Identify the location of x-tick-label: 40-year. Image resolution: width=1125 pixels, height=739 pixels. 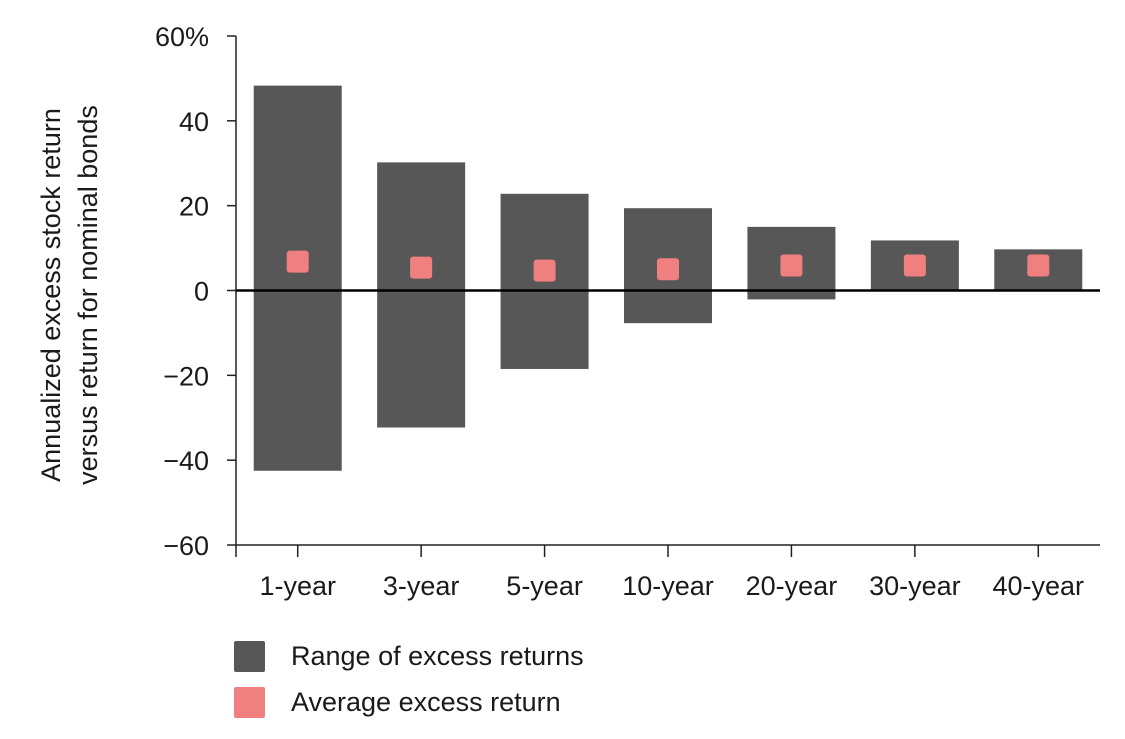
(1039, 586).